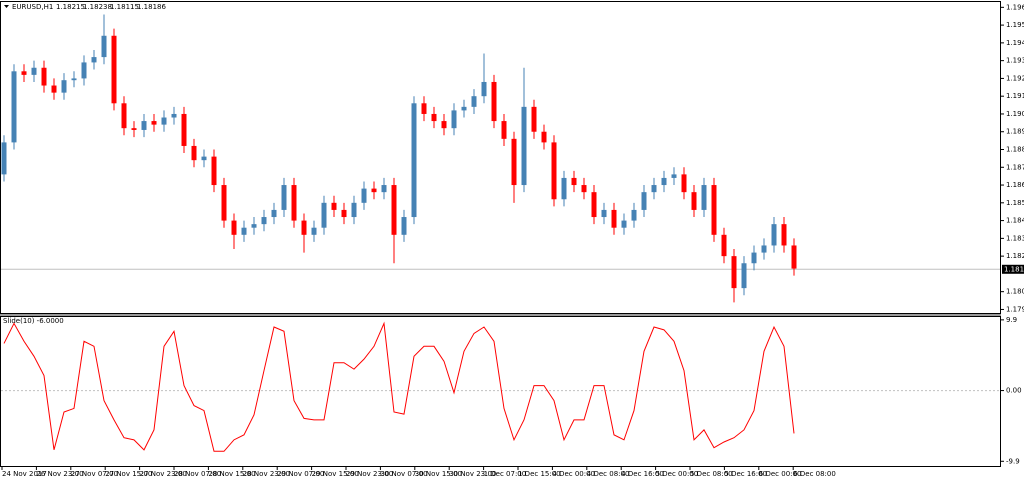 The image size is (1024, 480). What do you see at coordinates (94, 474) in the screenshot?
I see `time-label: 27 Nov 07:00` at bounding box center [94, 474].